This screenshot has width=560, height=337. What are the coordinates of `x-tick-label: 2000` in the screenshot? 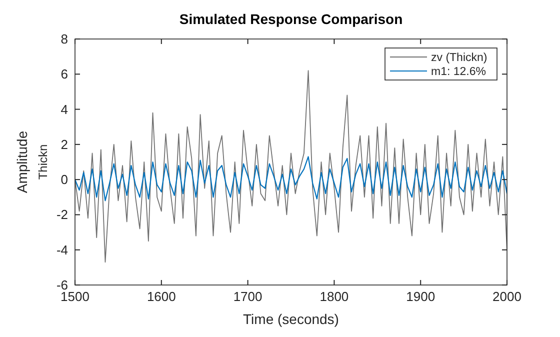 It's located at (507, 296).